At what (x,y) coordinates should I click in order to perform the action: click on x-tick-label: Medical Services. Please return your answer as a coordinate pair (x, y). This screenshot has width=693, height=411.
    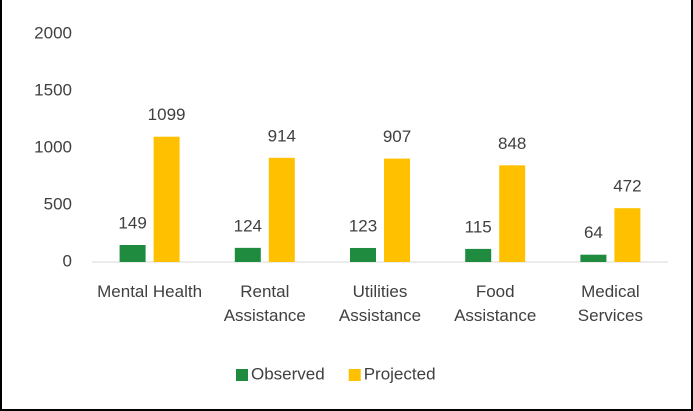
    Looking at the image, I should click on (610, 303).